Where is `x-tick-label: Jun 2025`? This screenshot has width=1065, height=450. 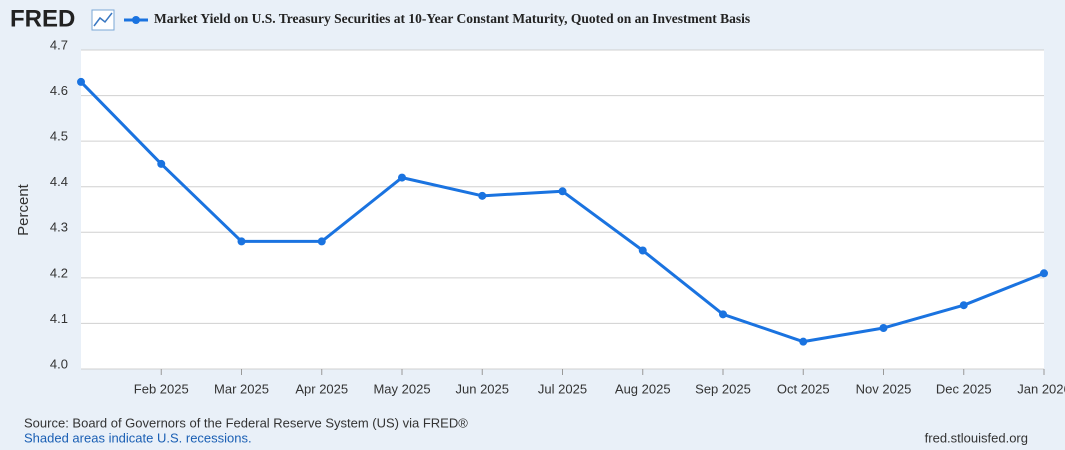
x-tick-label: Jun 2025 is located at coordinates (483, 388).